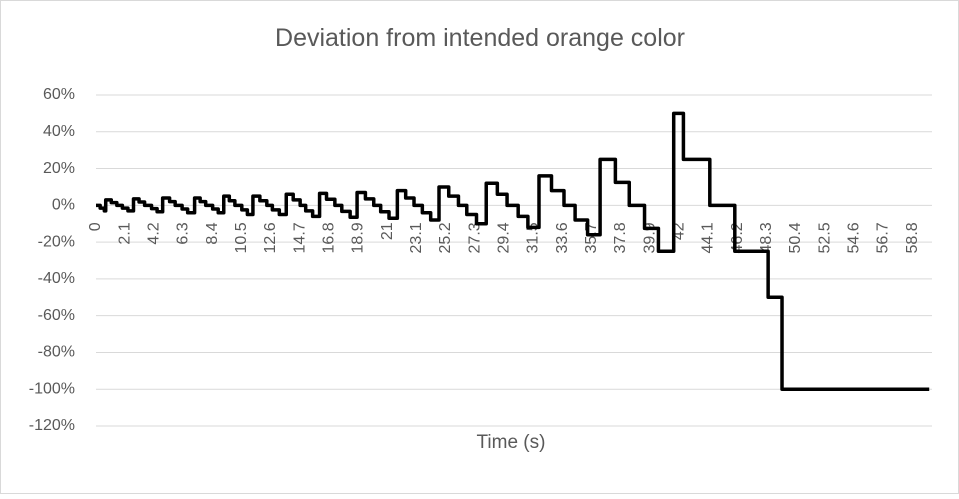 The image size is (959, 499). Describe the element at coordinates (329, 237) in the screenshot. I see `x-tick-label: 16.8` at that location.